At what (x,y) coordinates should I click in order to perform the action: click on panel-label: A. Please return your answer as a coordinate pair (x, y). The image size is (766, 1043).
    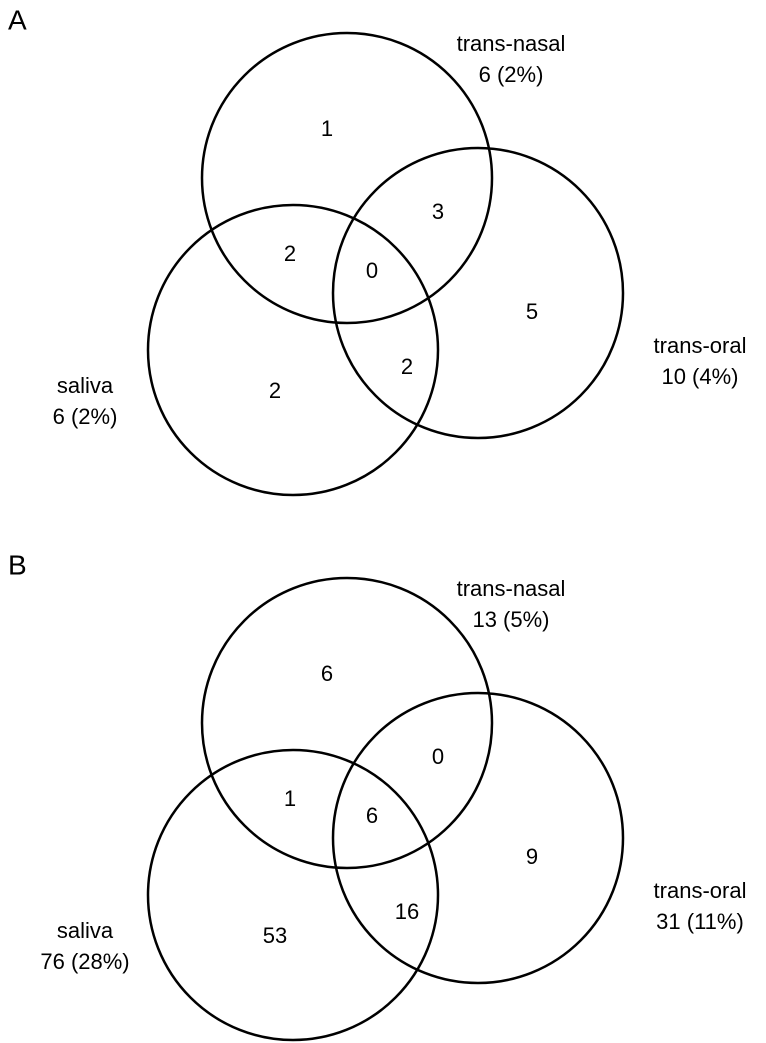
    Looking at the image, I should click on (17, 19).